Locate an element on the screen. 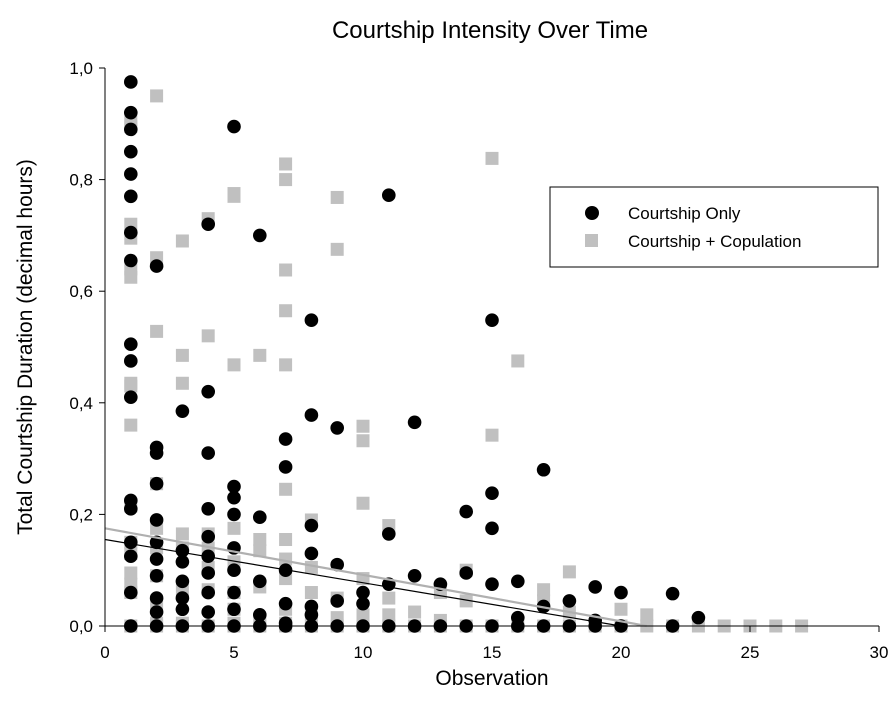  legend: Courtship Only Courtship + Copulation is located at coordinates (714, 227).